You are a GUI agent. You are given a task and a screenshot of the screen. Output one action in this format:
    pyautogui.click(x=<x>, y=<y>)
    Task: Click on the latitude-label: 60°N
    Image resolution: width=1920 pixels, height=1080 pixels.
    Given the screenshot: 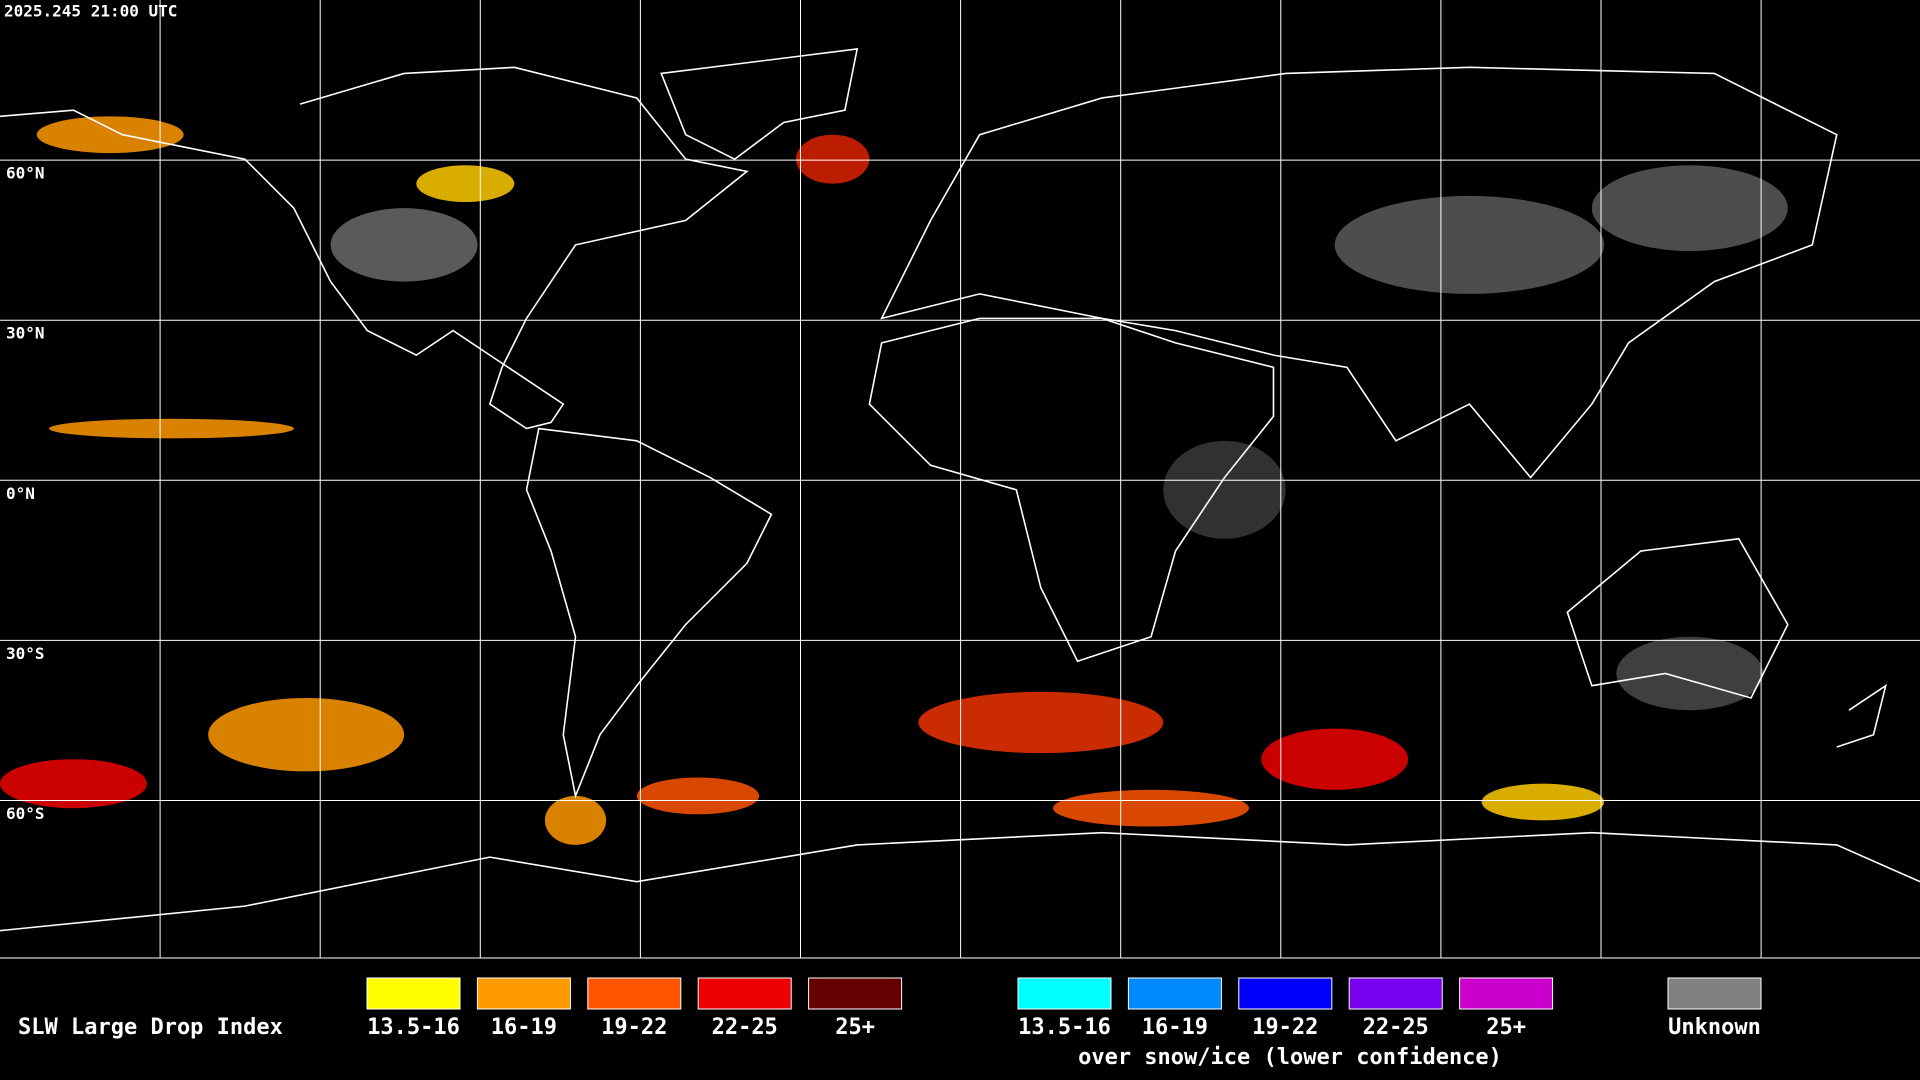 What is the action you would take?
    pyautogui.click(x=25, y=173)
    